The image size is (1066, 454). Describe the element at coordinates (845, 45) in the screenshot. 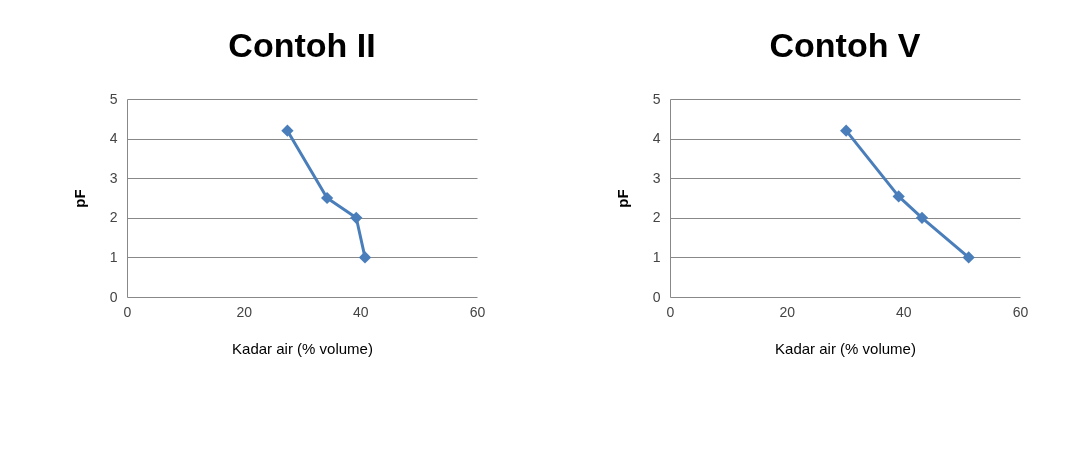

I see `chart-title: Contoh V` at that location.